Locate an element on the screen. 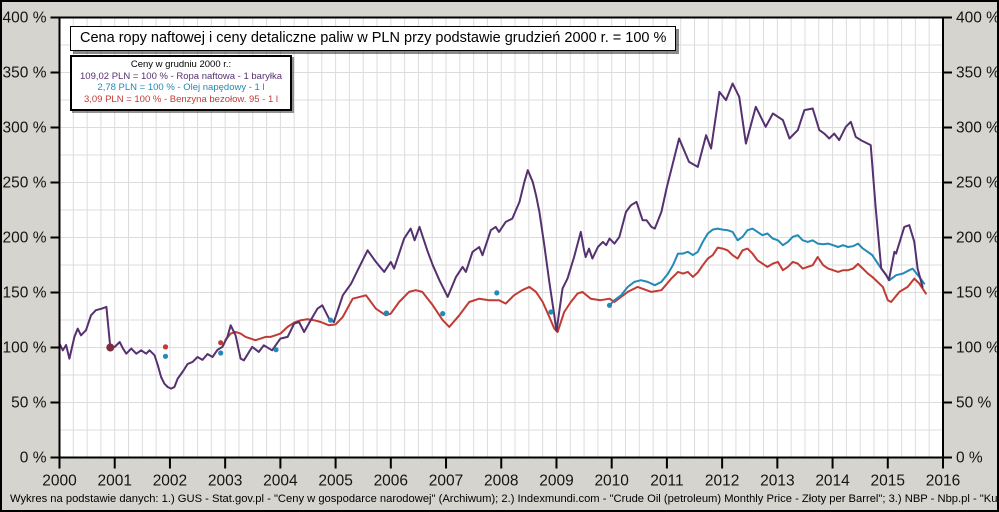  x-axis-label: 2005 is located at coordinates (335, 481).